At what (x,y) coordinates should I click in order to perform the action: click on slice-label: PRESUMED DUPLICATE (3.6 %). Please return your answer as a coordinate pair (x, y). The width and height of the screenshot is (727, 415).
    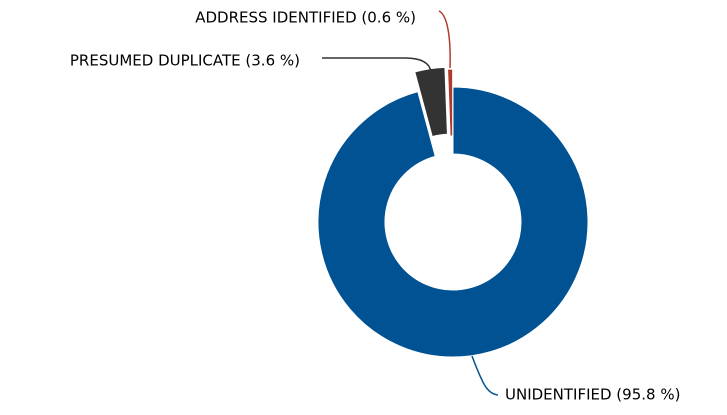
    Looking at the image, I should click on (185, 61).